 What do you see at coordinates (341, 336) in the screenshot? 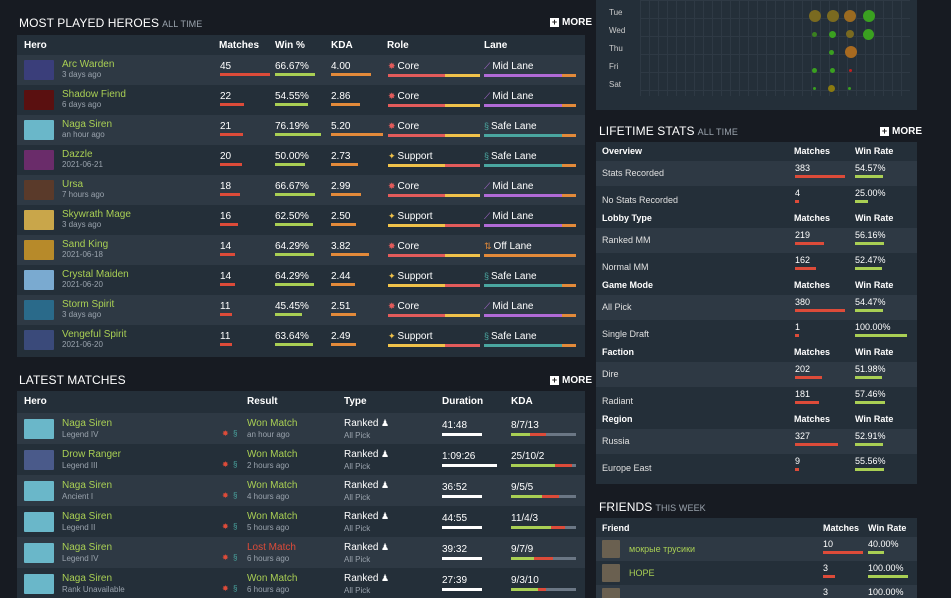
I see `kda-value: 2.49` at bounding box center [341, 336].